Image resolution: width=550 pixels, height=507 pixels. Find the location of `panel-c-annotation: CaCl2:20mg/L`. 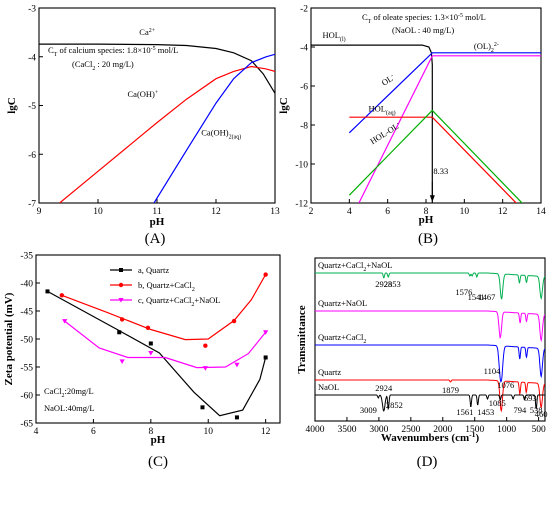

panel-c-annotation: CaCl2:20mg/L is located at coordinates (69, 392).